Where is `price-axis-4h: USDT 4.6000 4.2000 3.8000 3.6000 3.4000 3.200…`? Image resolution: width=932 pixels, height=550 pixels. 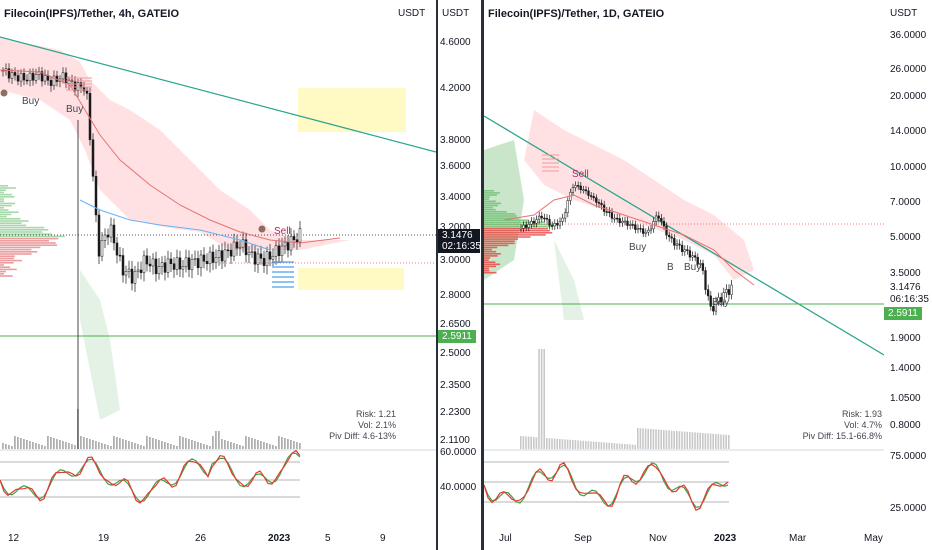 price-axis-4h: USDT 4.6000 4.2000 3.8000 3.6000 3.4000 3.200… is located at coordinates (459, 275).